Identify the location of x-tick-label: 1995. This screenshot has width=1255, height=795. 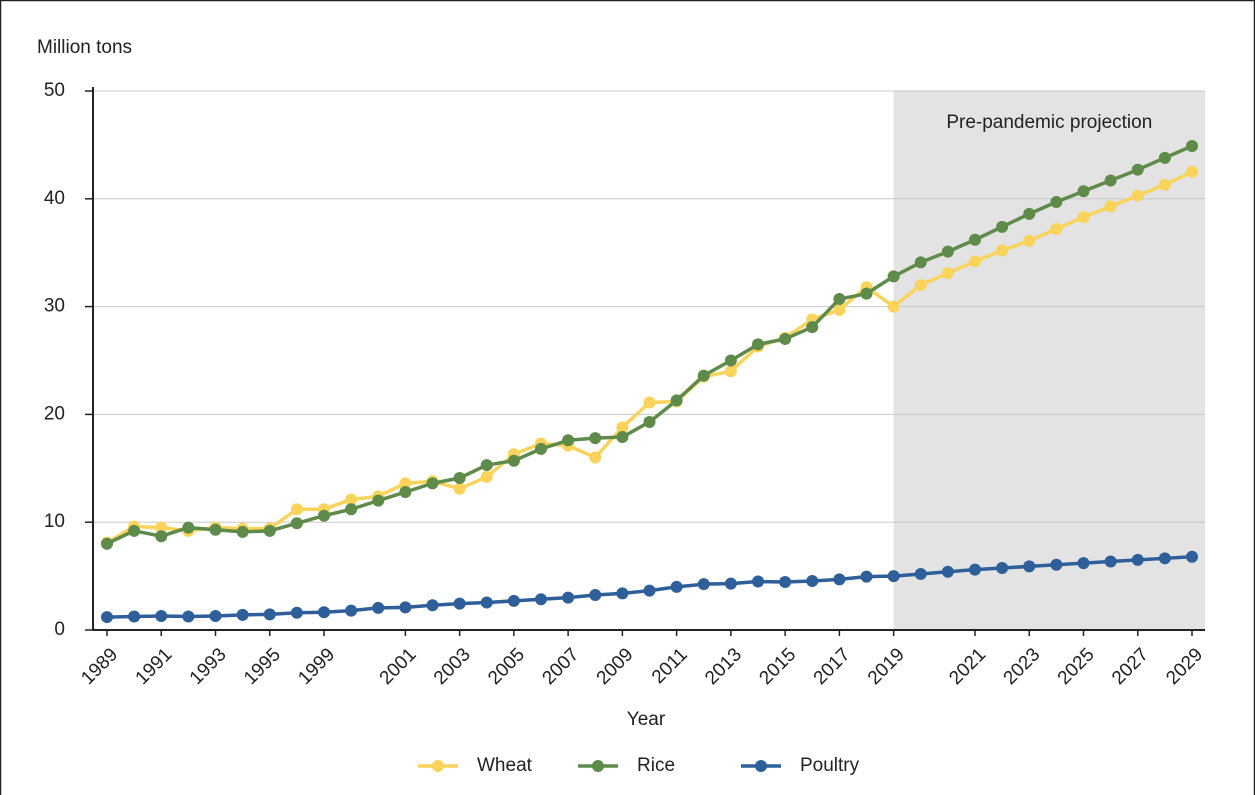
(262, 666).